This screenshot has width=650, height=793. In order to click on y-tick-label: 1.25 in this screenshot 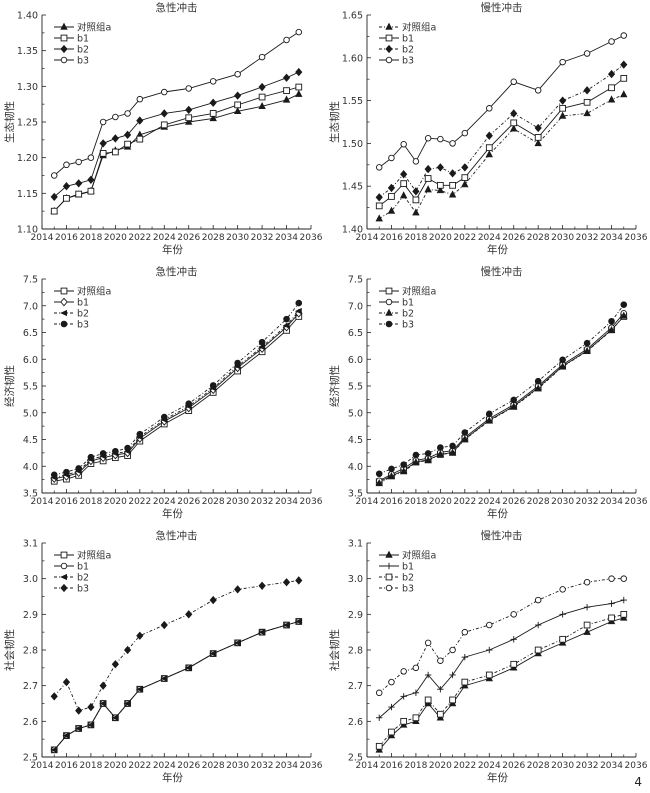, I will do `click(27, 123)`.